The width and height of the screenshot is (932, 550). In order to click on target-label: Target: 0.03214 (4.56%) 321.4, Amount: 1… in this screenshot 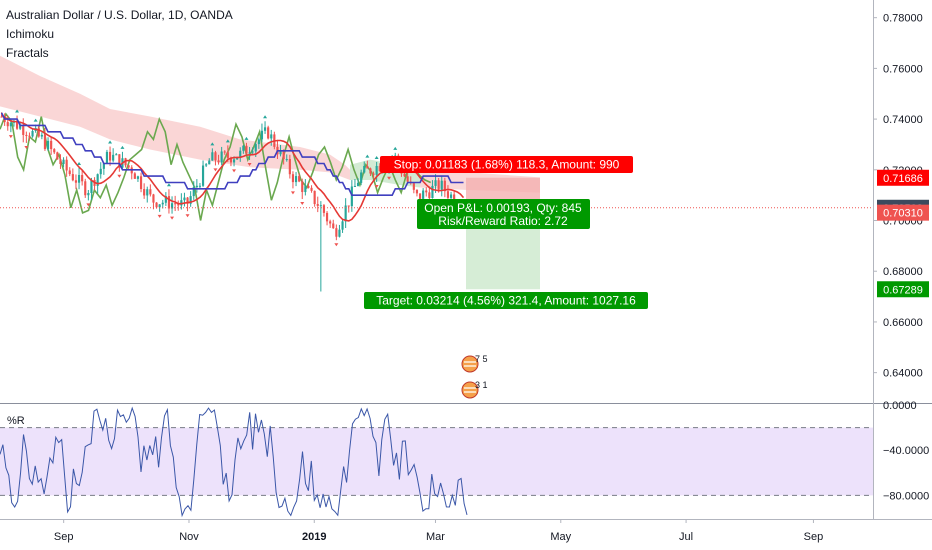, I will do `click(506, 300)`.